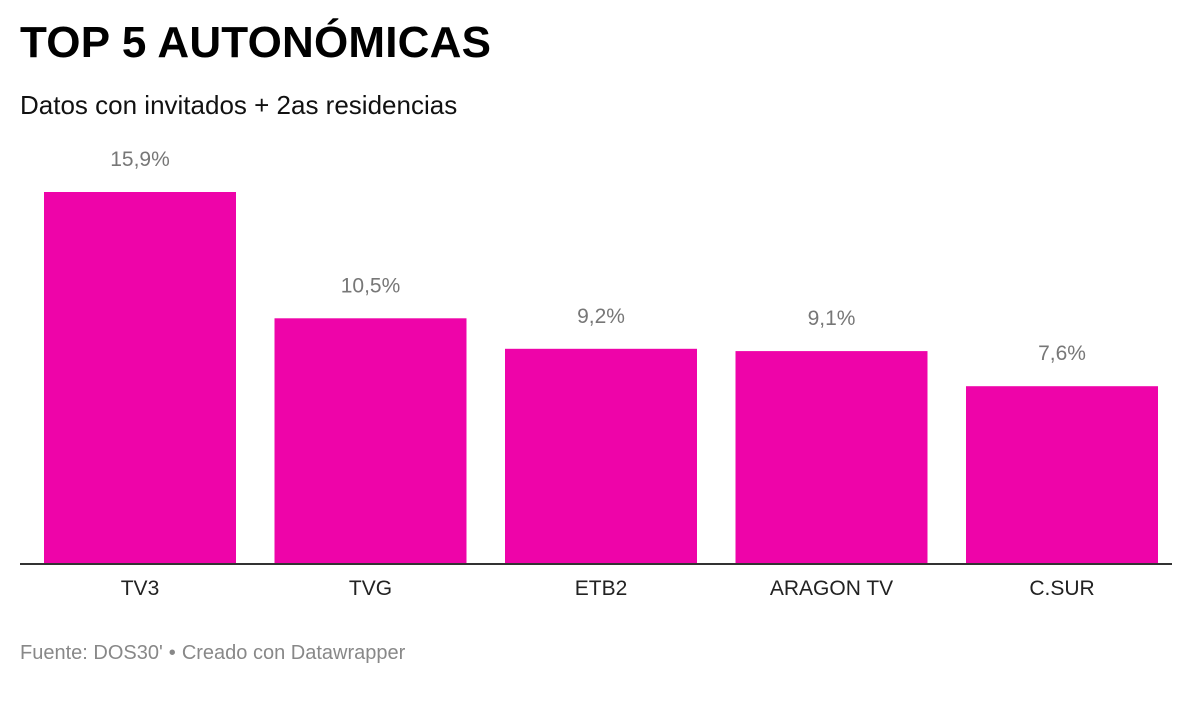  What do you see at coordinates (831, 588) in the screenshot?
I see `category-label: ARAGON TV` at bounding box center [831, 588].